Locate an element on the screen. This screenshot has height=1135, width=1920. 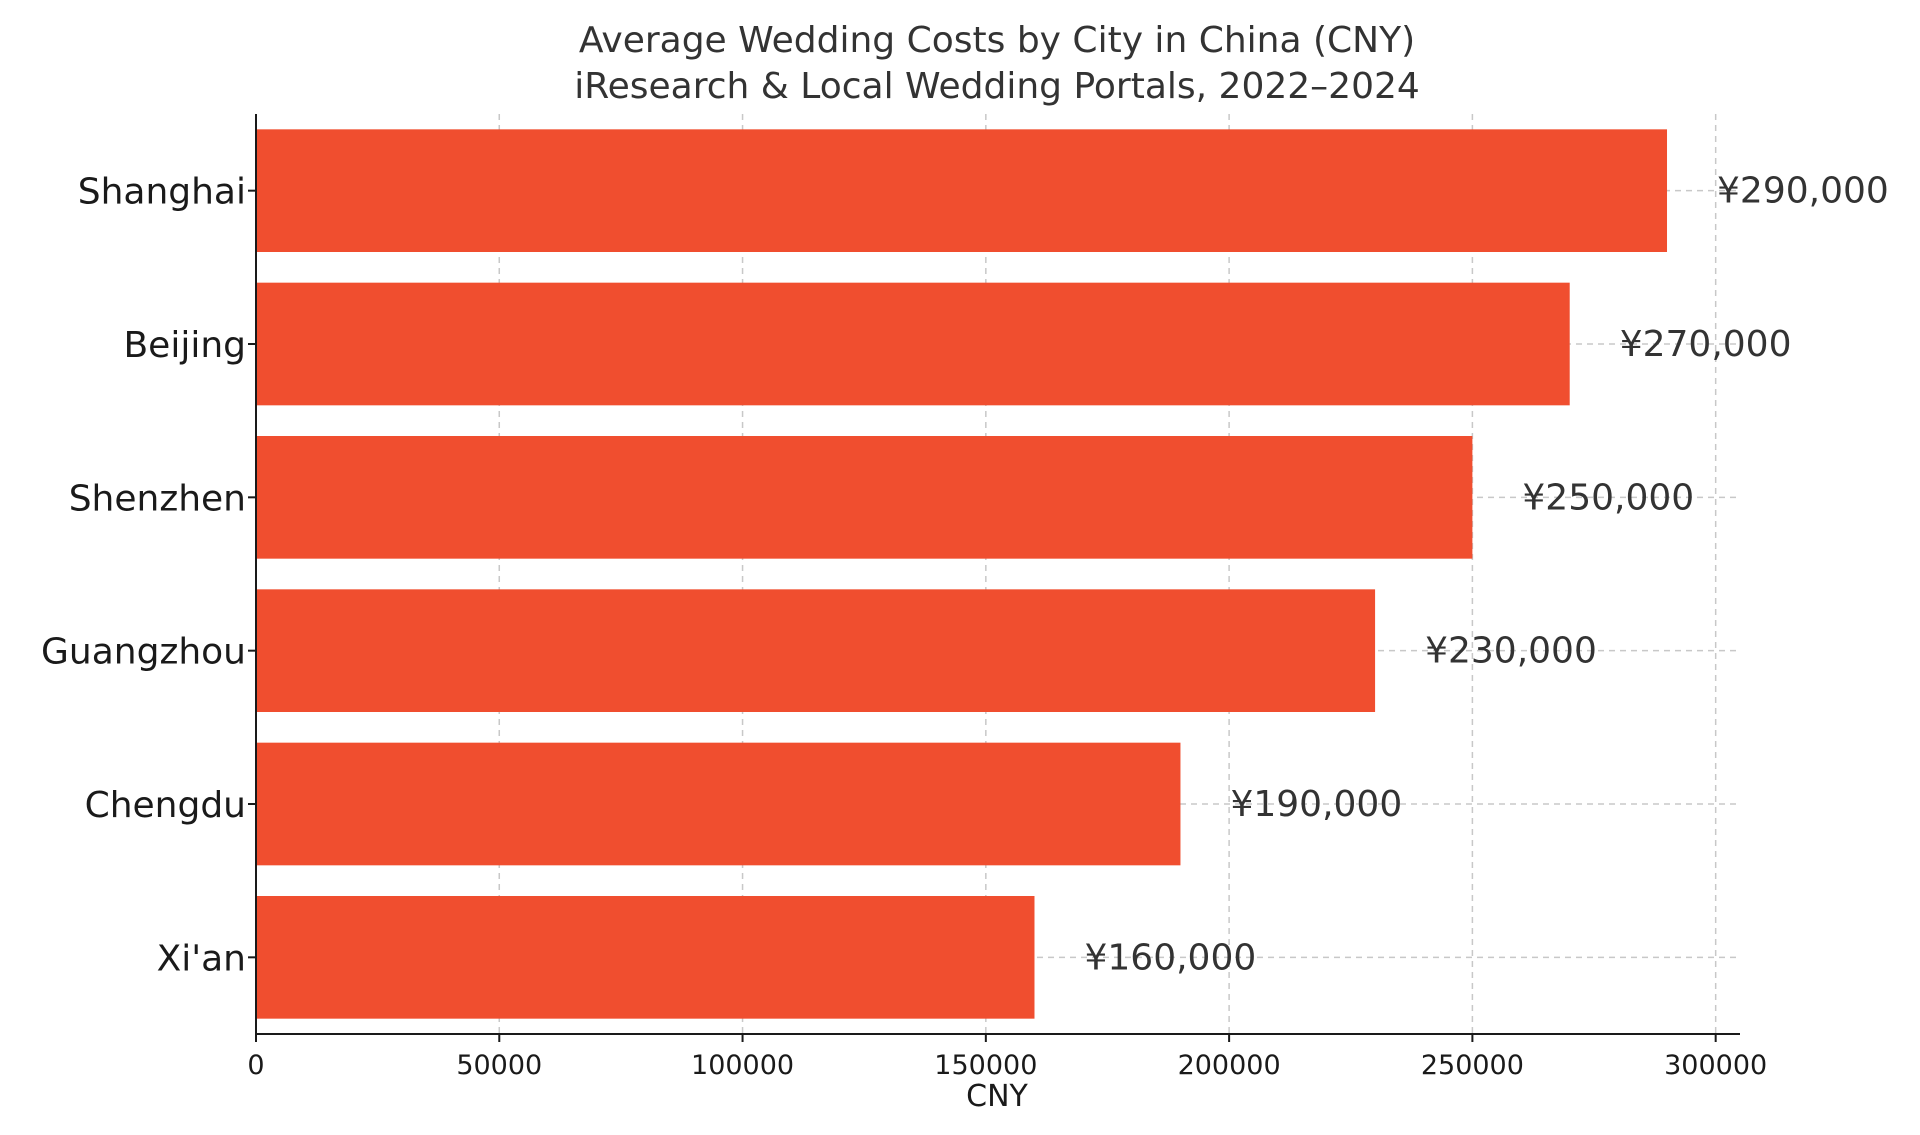
x-tick-label: 150000 is located at coordinates (985, 1065).